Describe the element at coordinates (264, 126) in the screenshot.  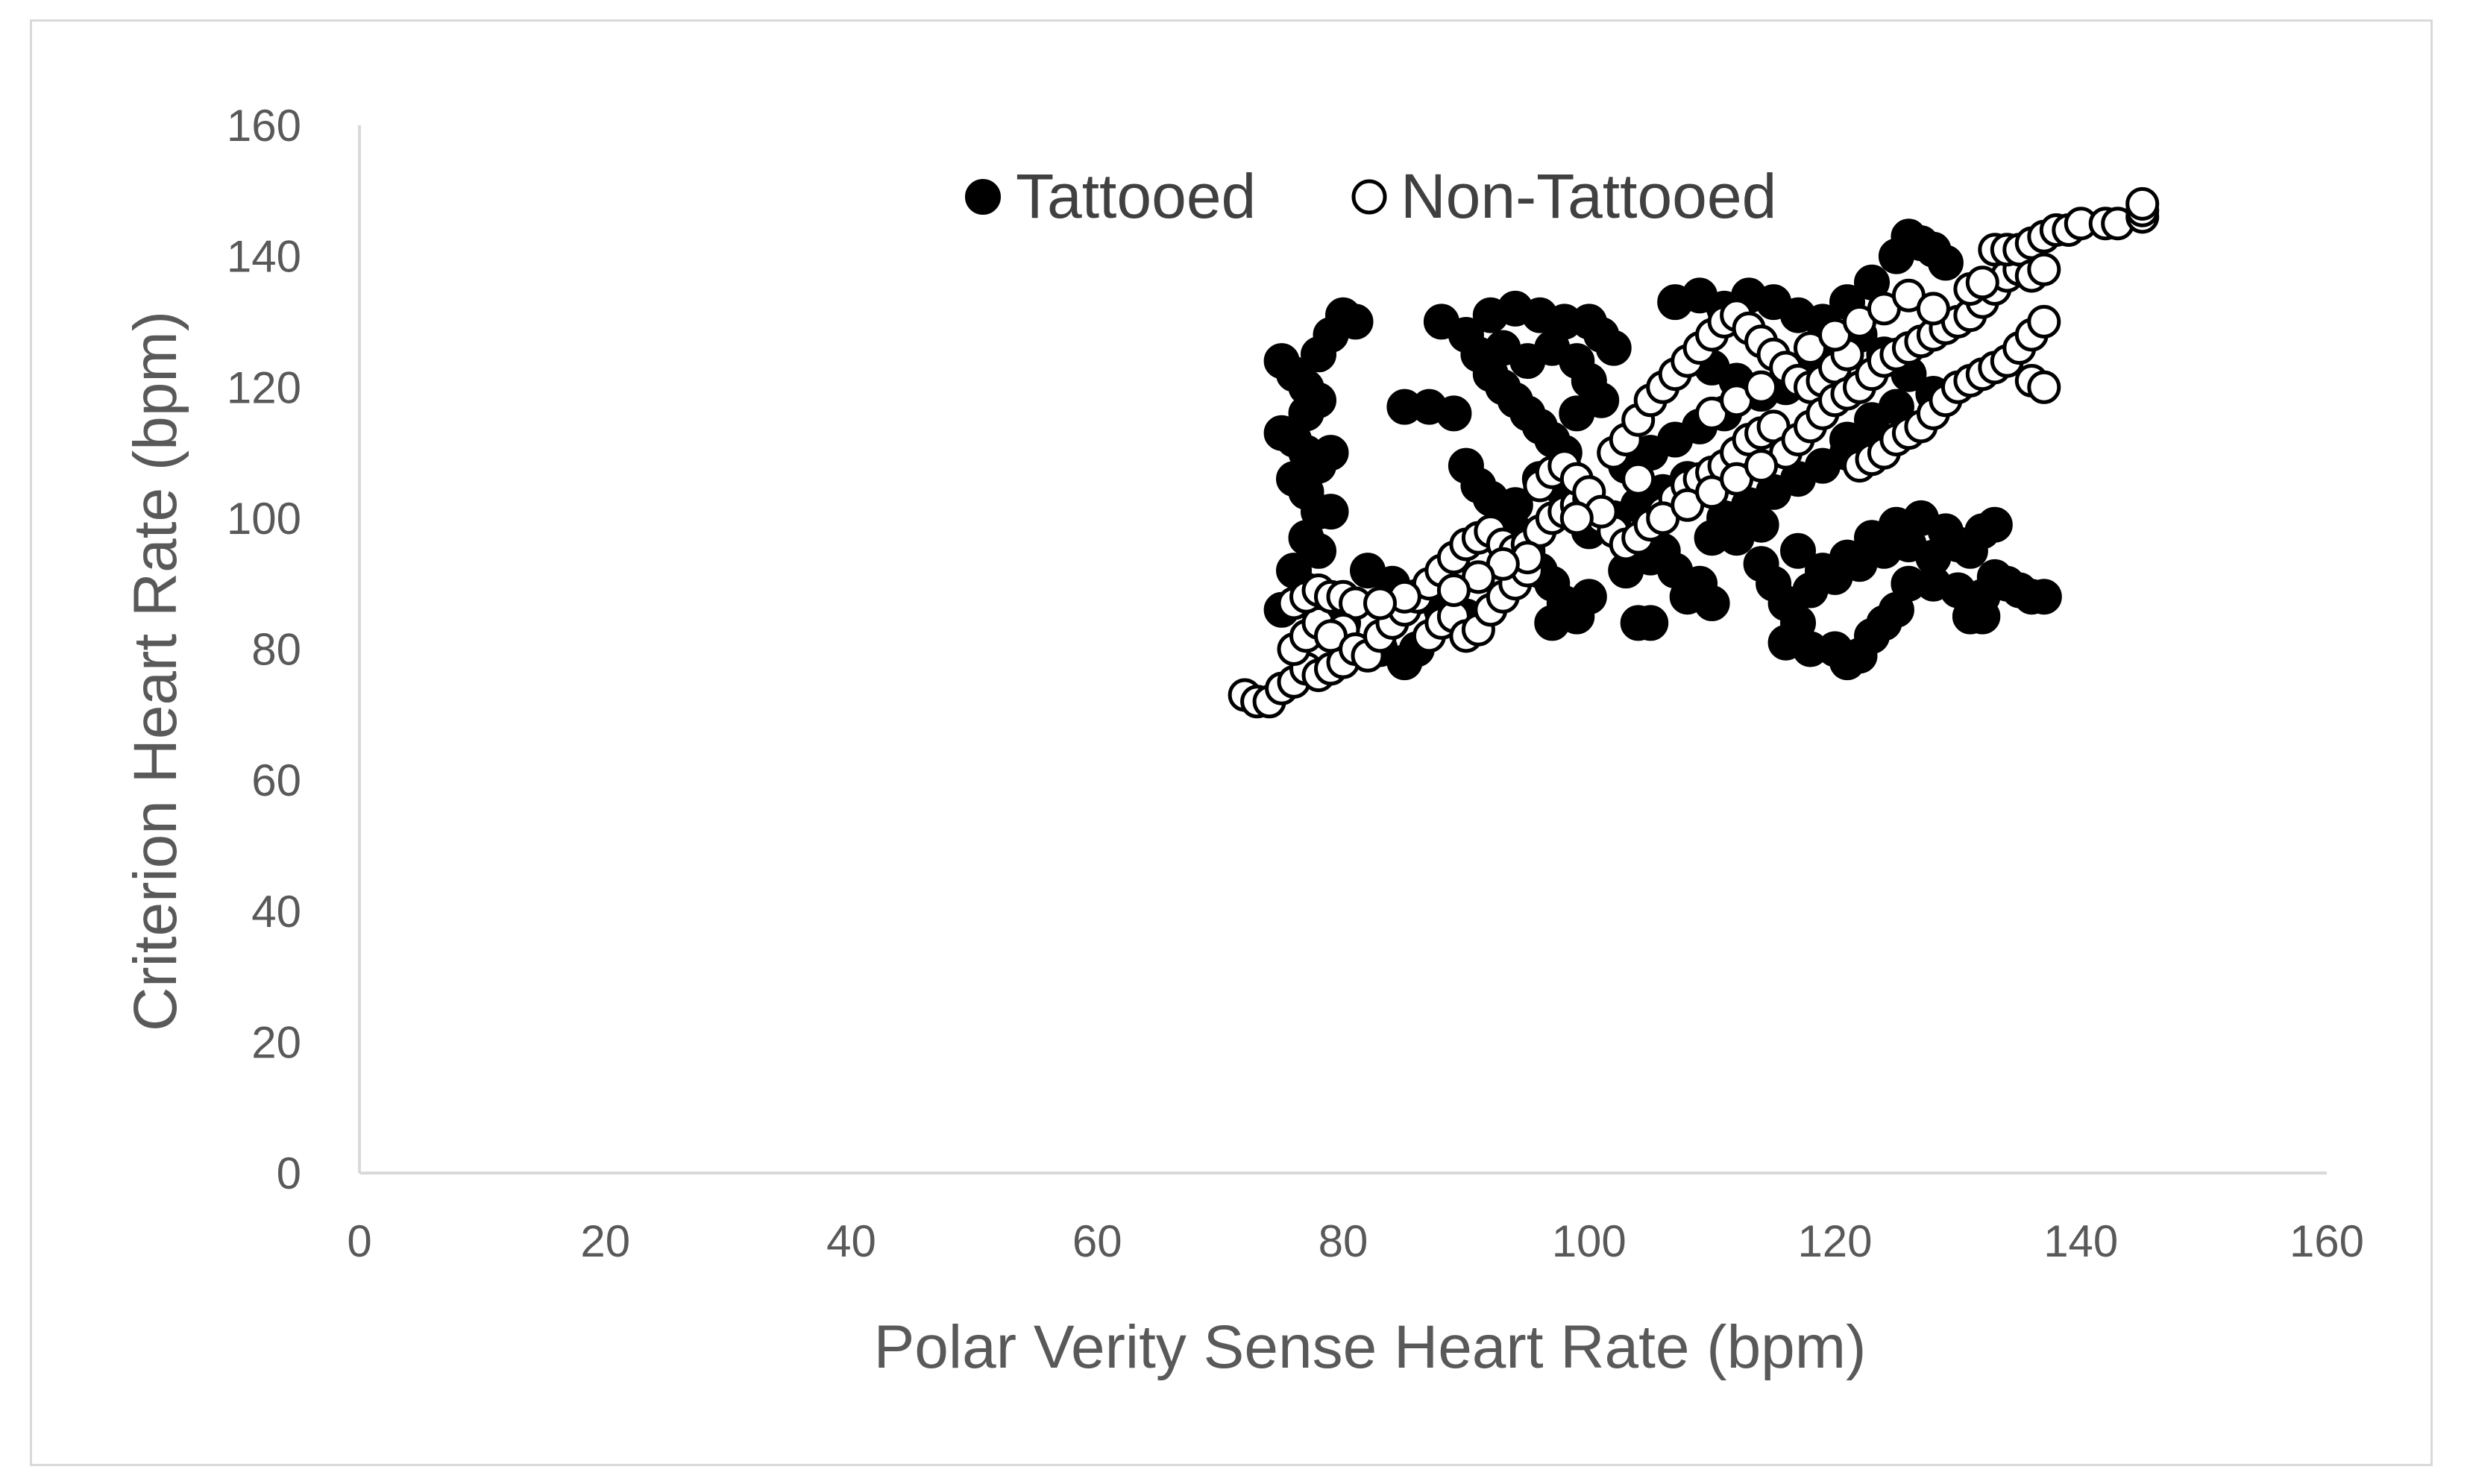
I see `y-tick-label: 160` at that location.